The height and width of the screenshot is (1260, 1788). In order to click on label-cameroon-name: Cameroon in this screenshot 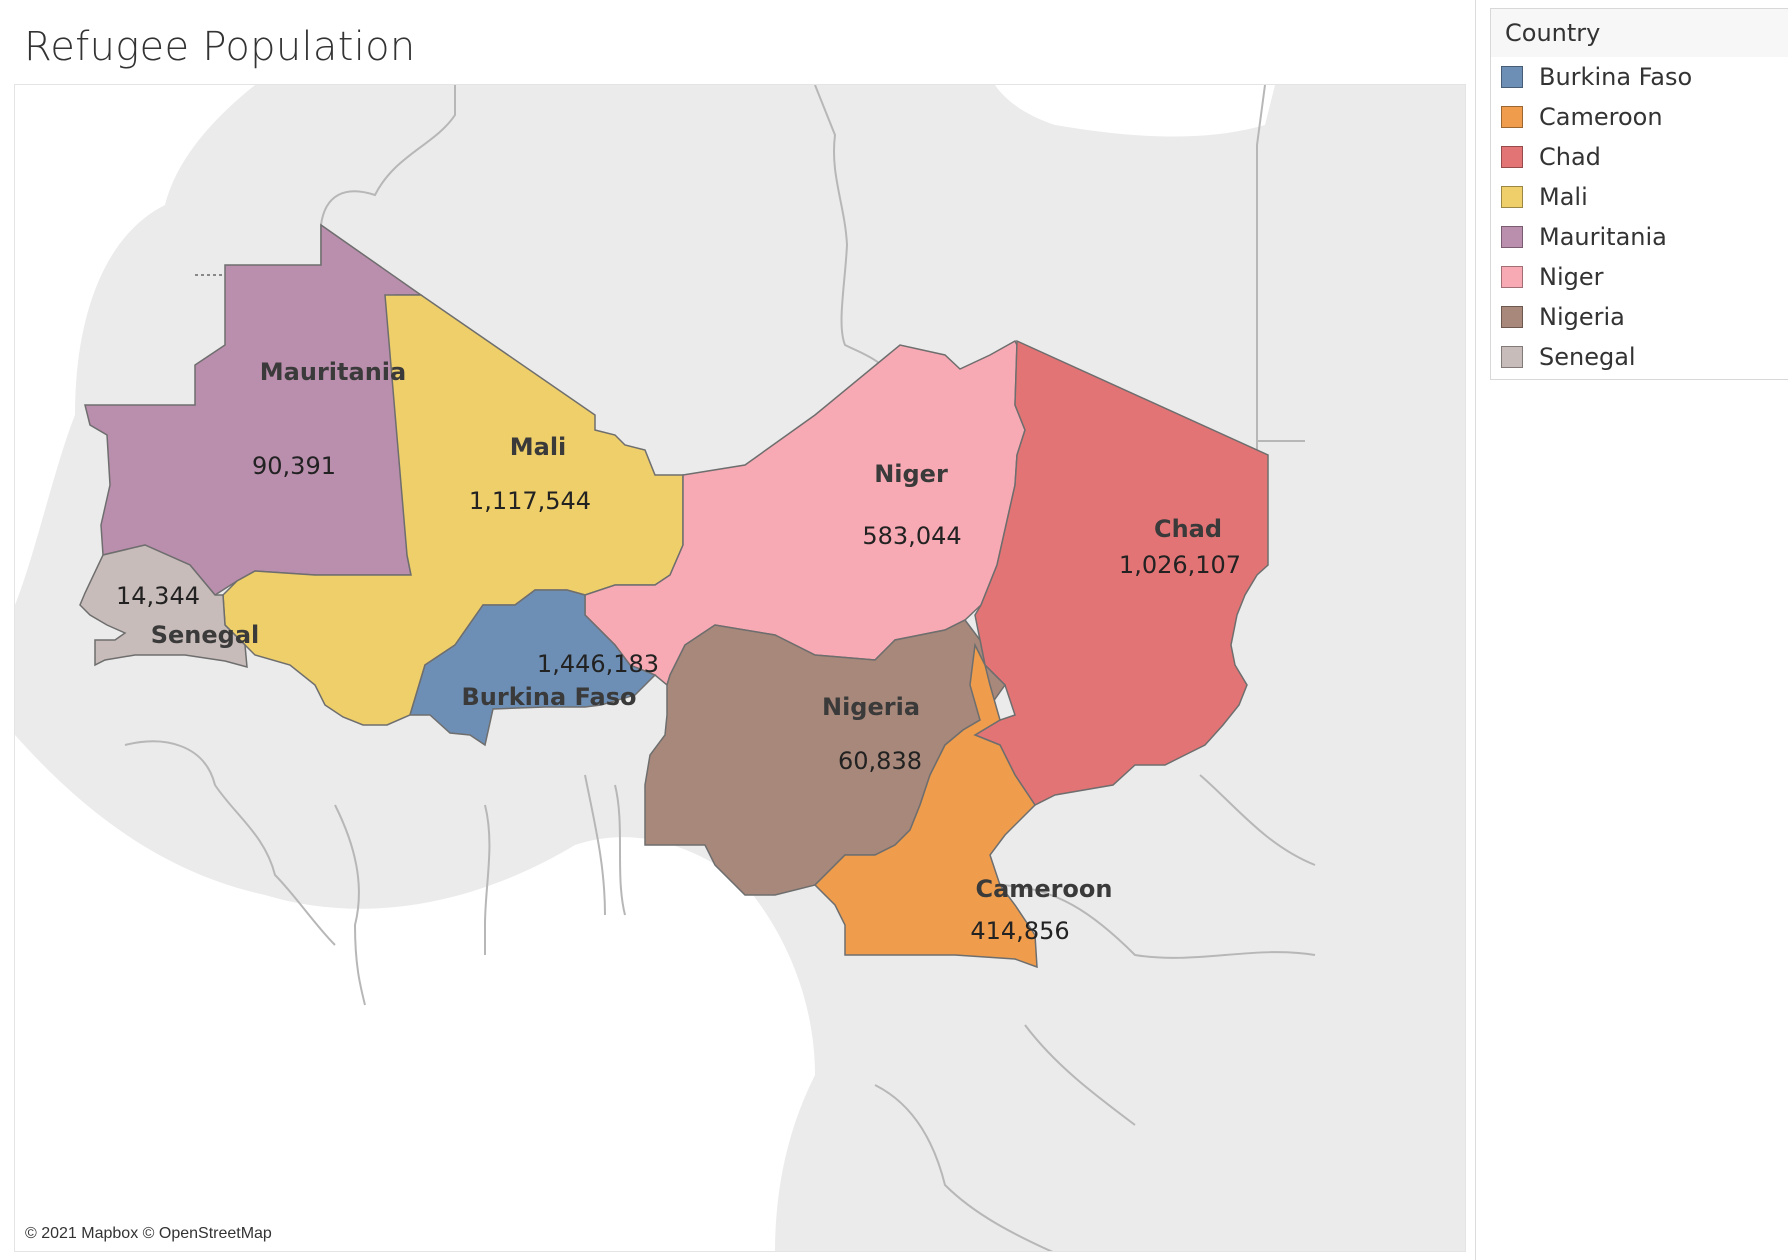, I will do `click(1044, 889)`.